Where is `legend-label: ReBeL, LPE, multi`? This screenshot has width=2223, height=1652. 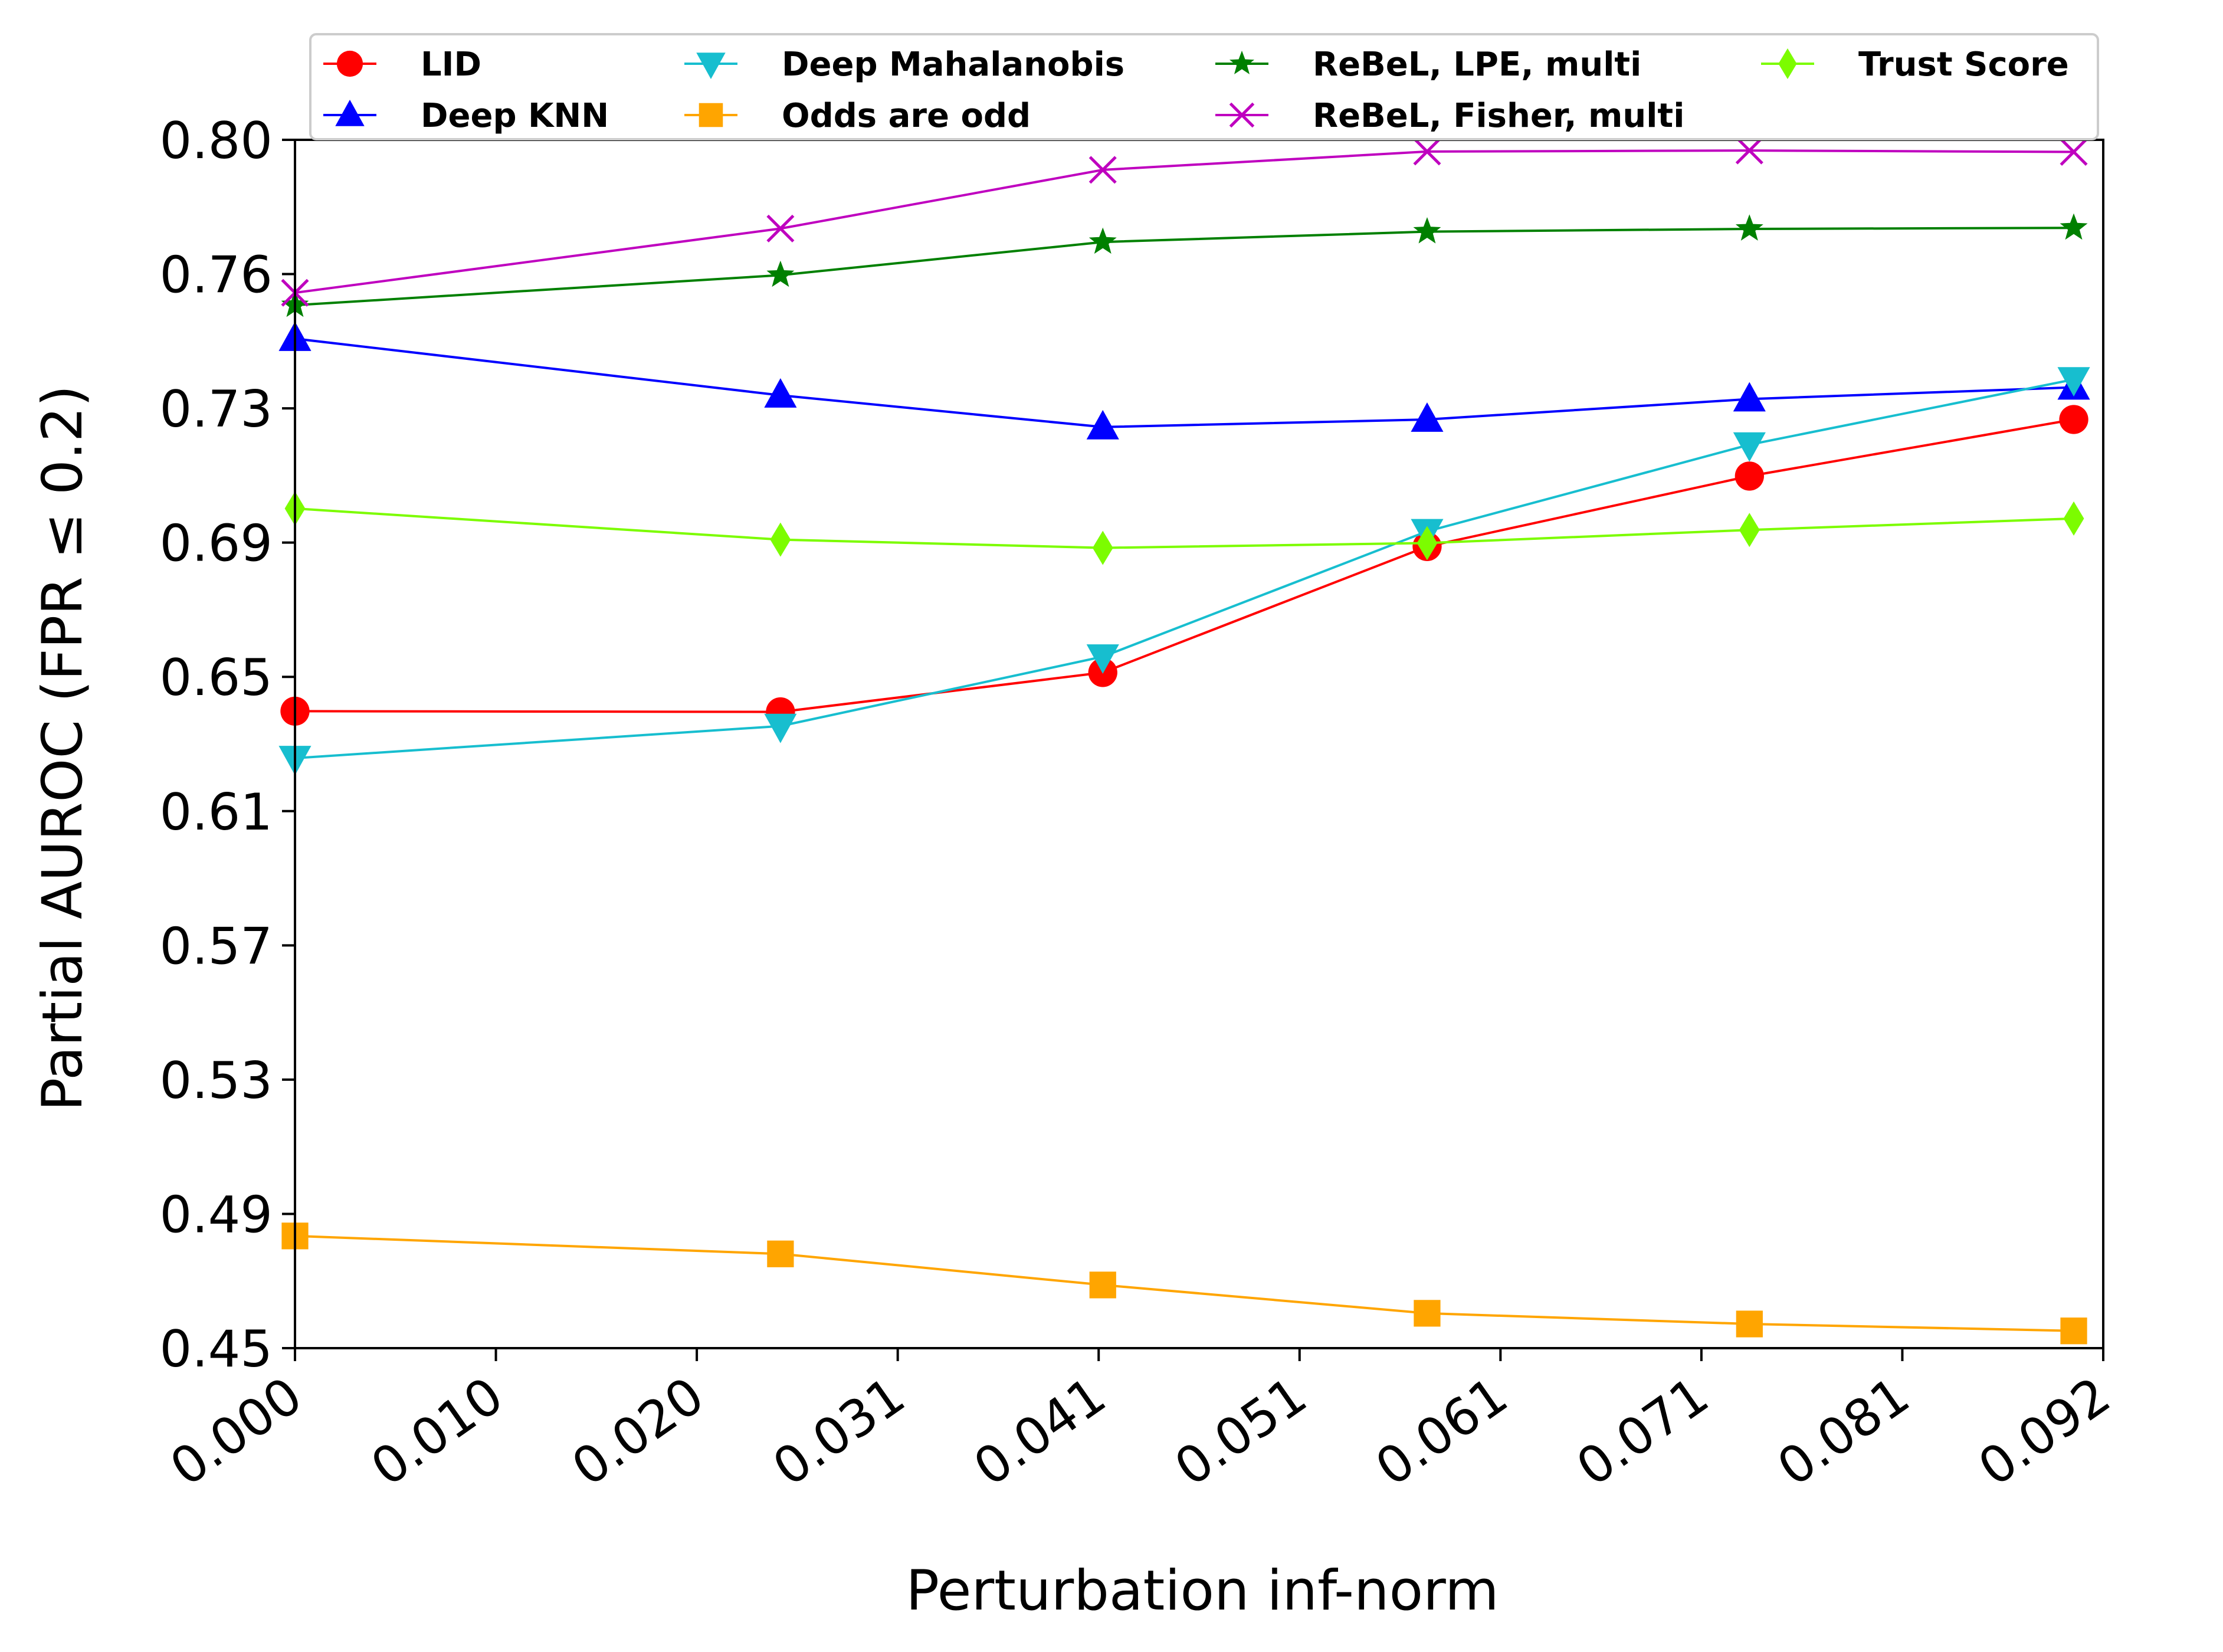
legend-label: ReBeL, LPE, multi is located at coordinates (1477, 64).